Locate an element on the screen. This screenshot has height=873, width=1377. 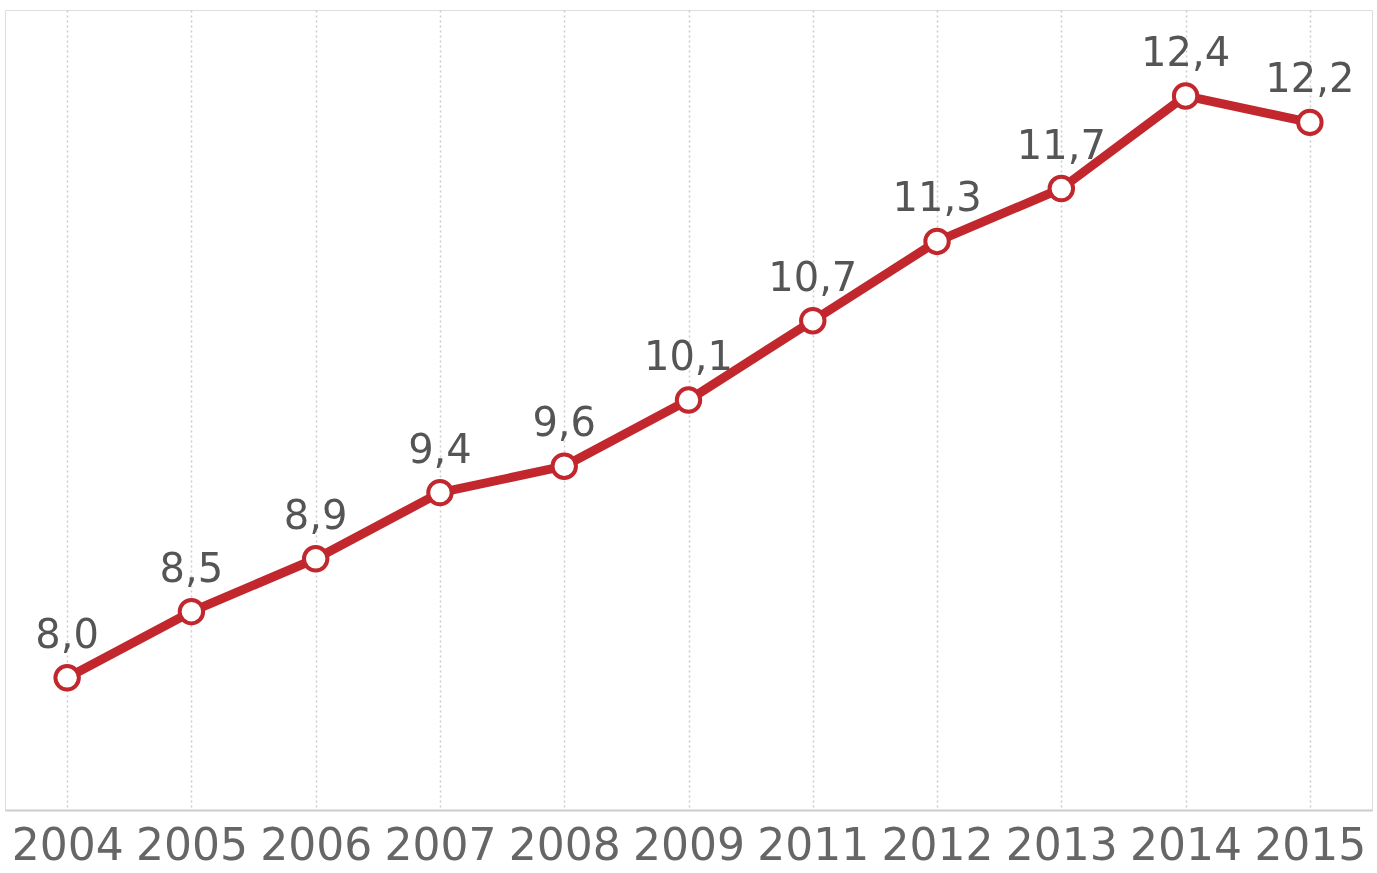
x-tick-label: 2004 is located at coordinates (67, 844).